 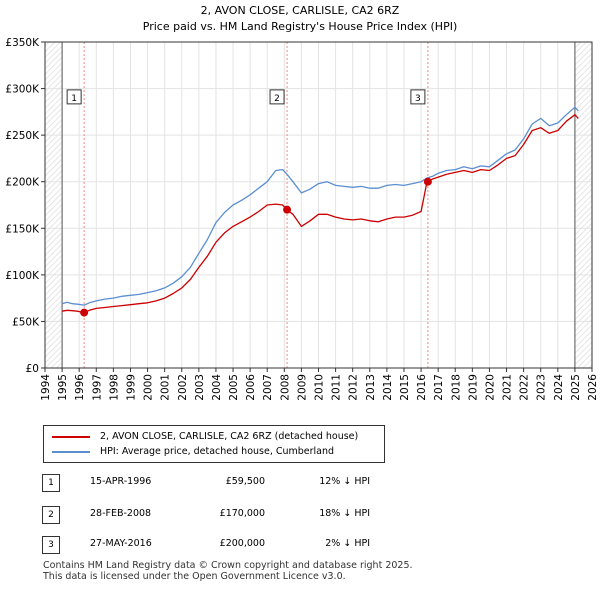 What do you see at coordinates (71, 437) in the screenshot?
I see `legend-swatch-property` at bounding box center [71, 437].